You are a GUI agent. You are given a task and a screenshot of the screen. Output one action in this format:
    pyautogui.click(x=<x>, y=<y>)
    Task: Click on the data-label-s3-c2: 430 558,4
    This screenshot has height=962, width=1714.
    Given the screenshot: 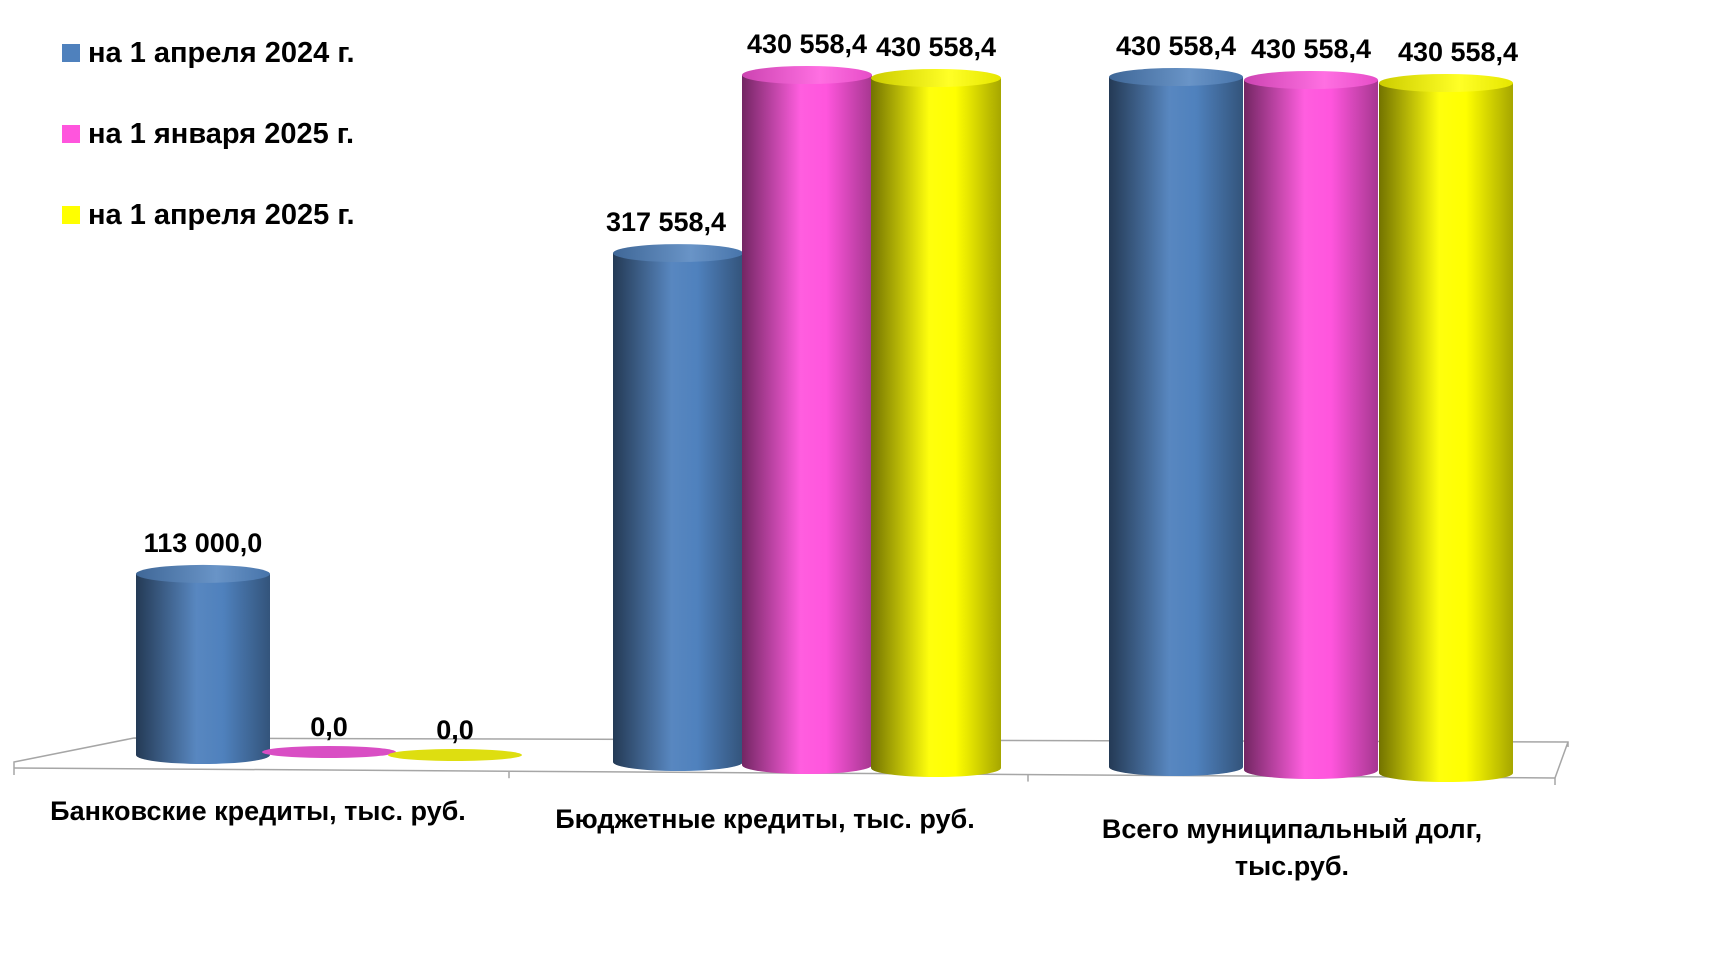 What is the action you would take?
    pyautogui.click(x=936, y=47)
    